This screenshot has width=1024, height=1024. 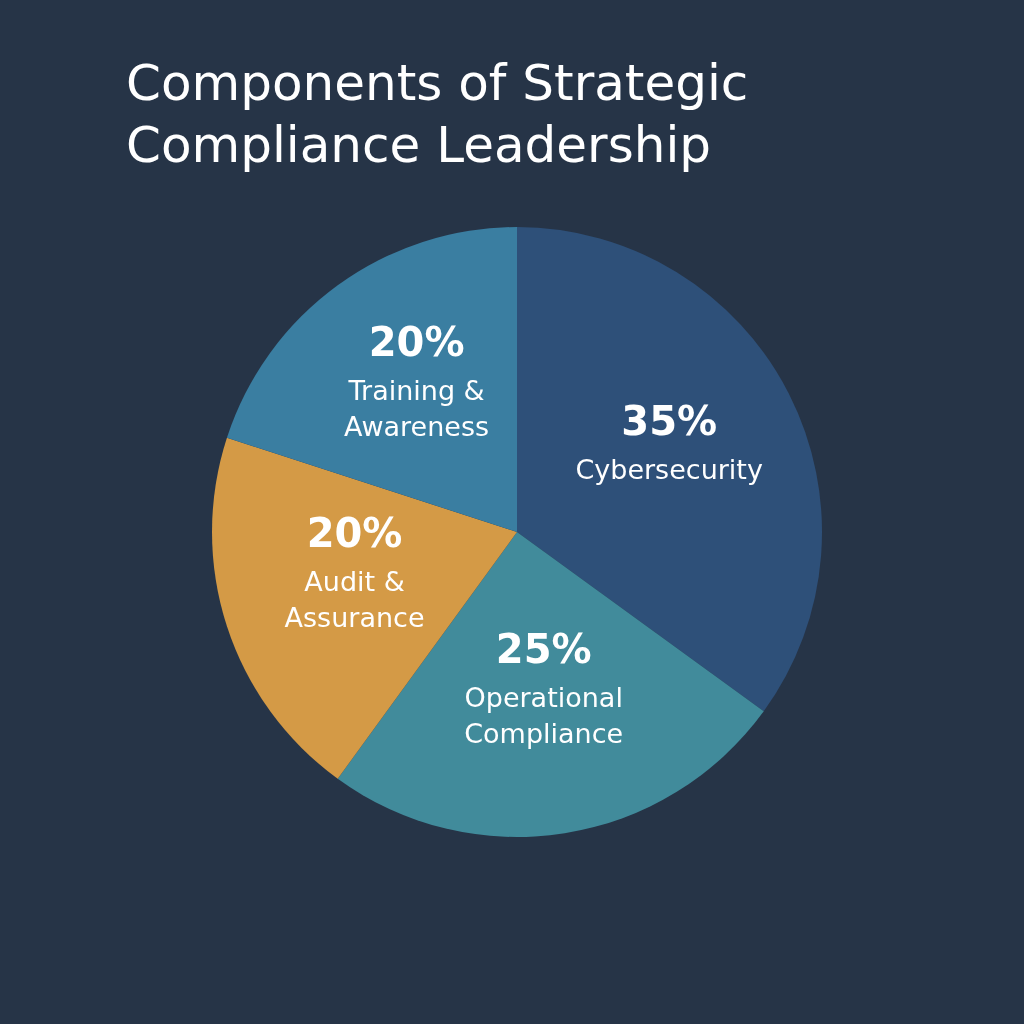 What do you see at coordinates (669, 421) in the screenshot?
I see `data-label: 35%` at bounding box center [669, 421].